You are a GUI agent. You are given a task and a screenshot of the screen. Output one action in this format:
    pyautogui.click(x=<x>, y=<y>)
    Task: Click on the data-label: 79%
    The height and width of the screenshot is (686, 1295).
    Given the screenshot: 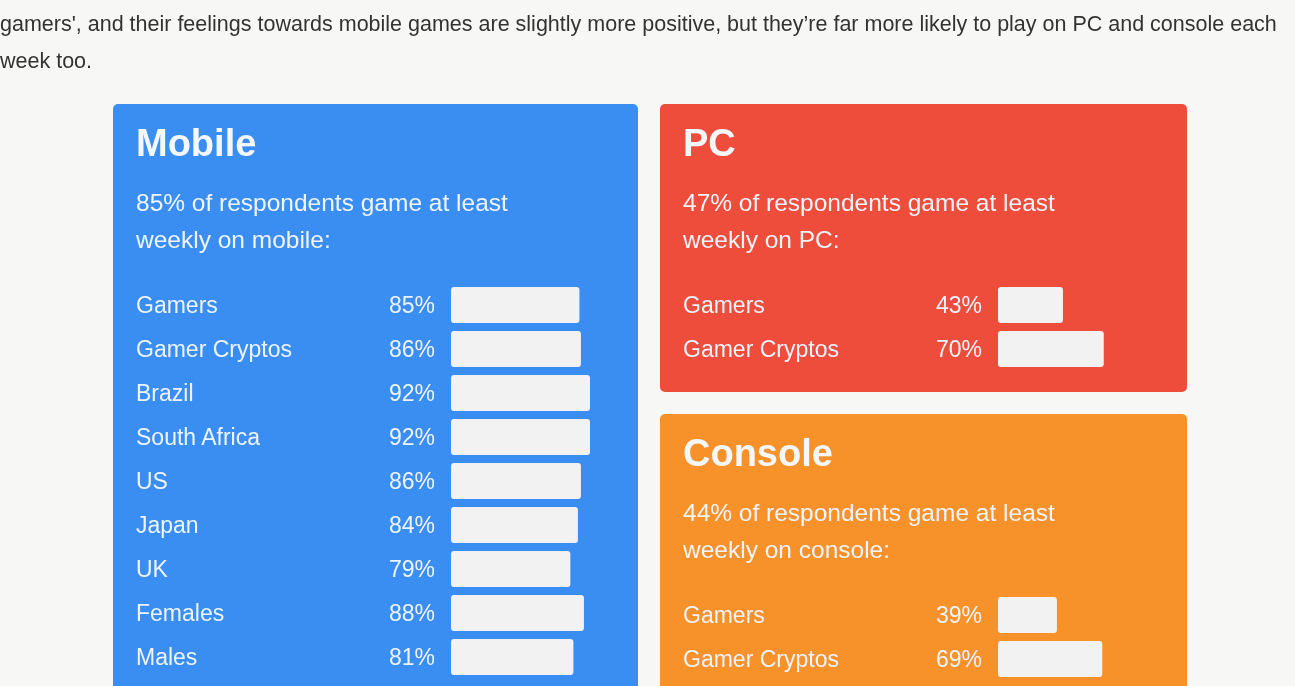 What is the action you would take?
    pyautogui.click(x=411, y=569)
    